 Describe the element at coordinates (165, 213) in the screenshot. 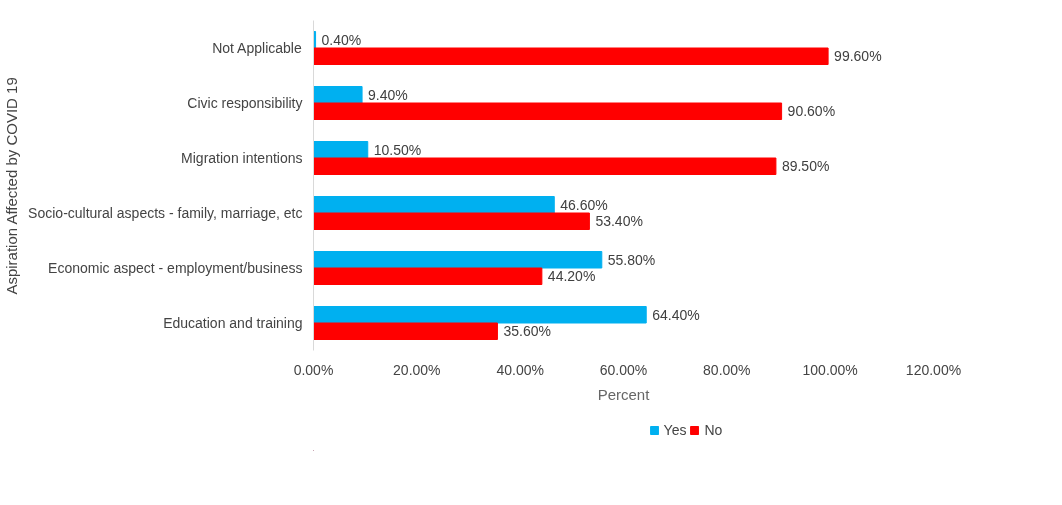

I see `y-tick-label: Socio-cultural aspects - family, marriage, etc` at that location.